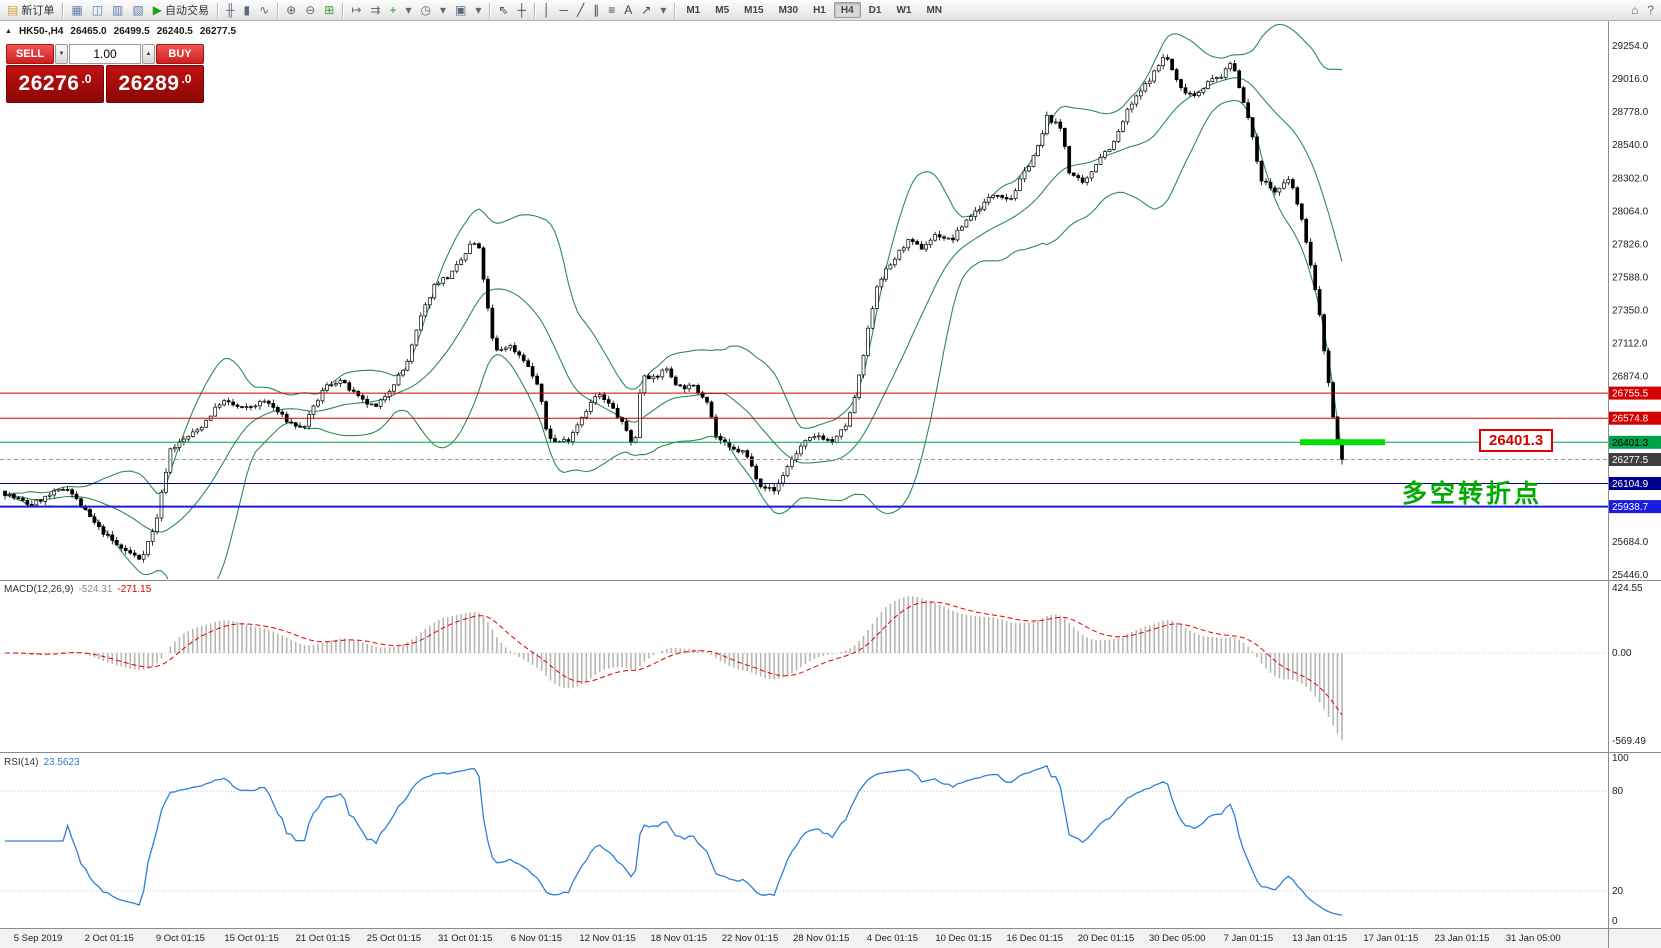 The height and width of the screenshot is (948, 1661). Describe the element at coordinates (547, 10) in the screenshot. I see `vertical-line-button: │` at that location.